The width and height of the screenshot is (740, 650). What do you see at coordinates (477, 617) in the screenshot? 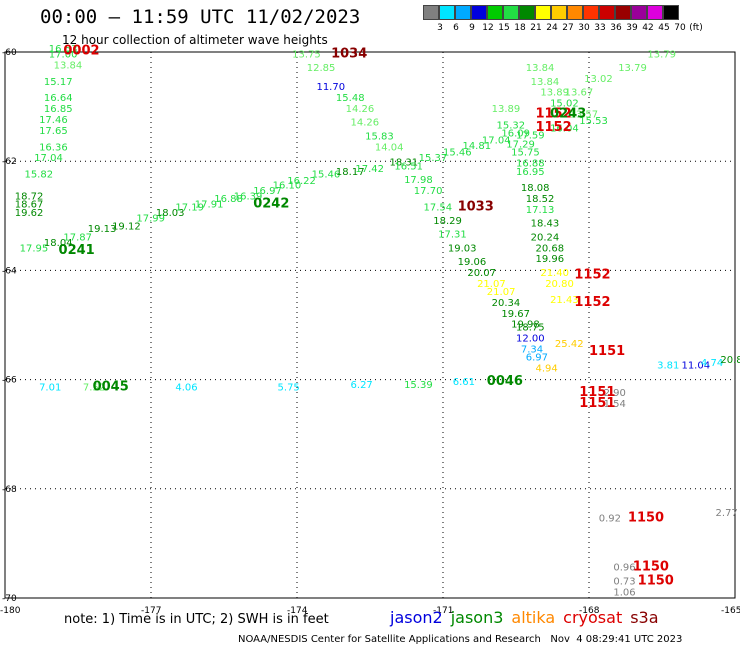
I see `satellite-label: jason3` at bounding box center [477, 617].